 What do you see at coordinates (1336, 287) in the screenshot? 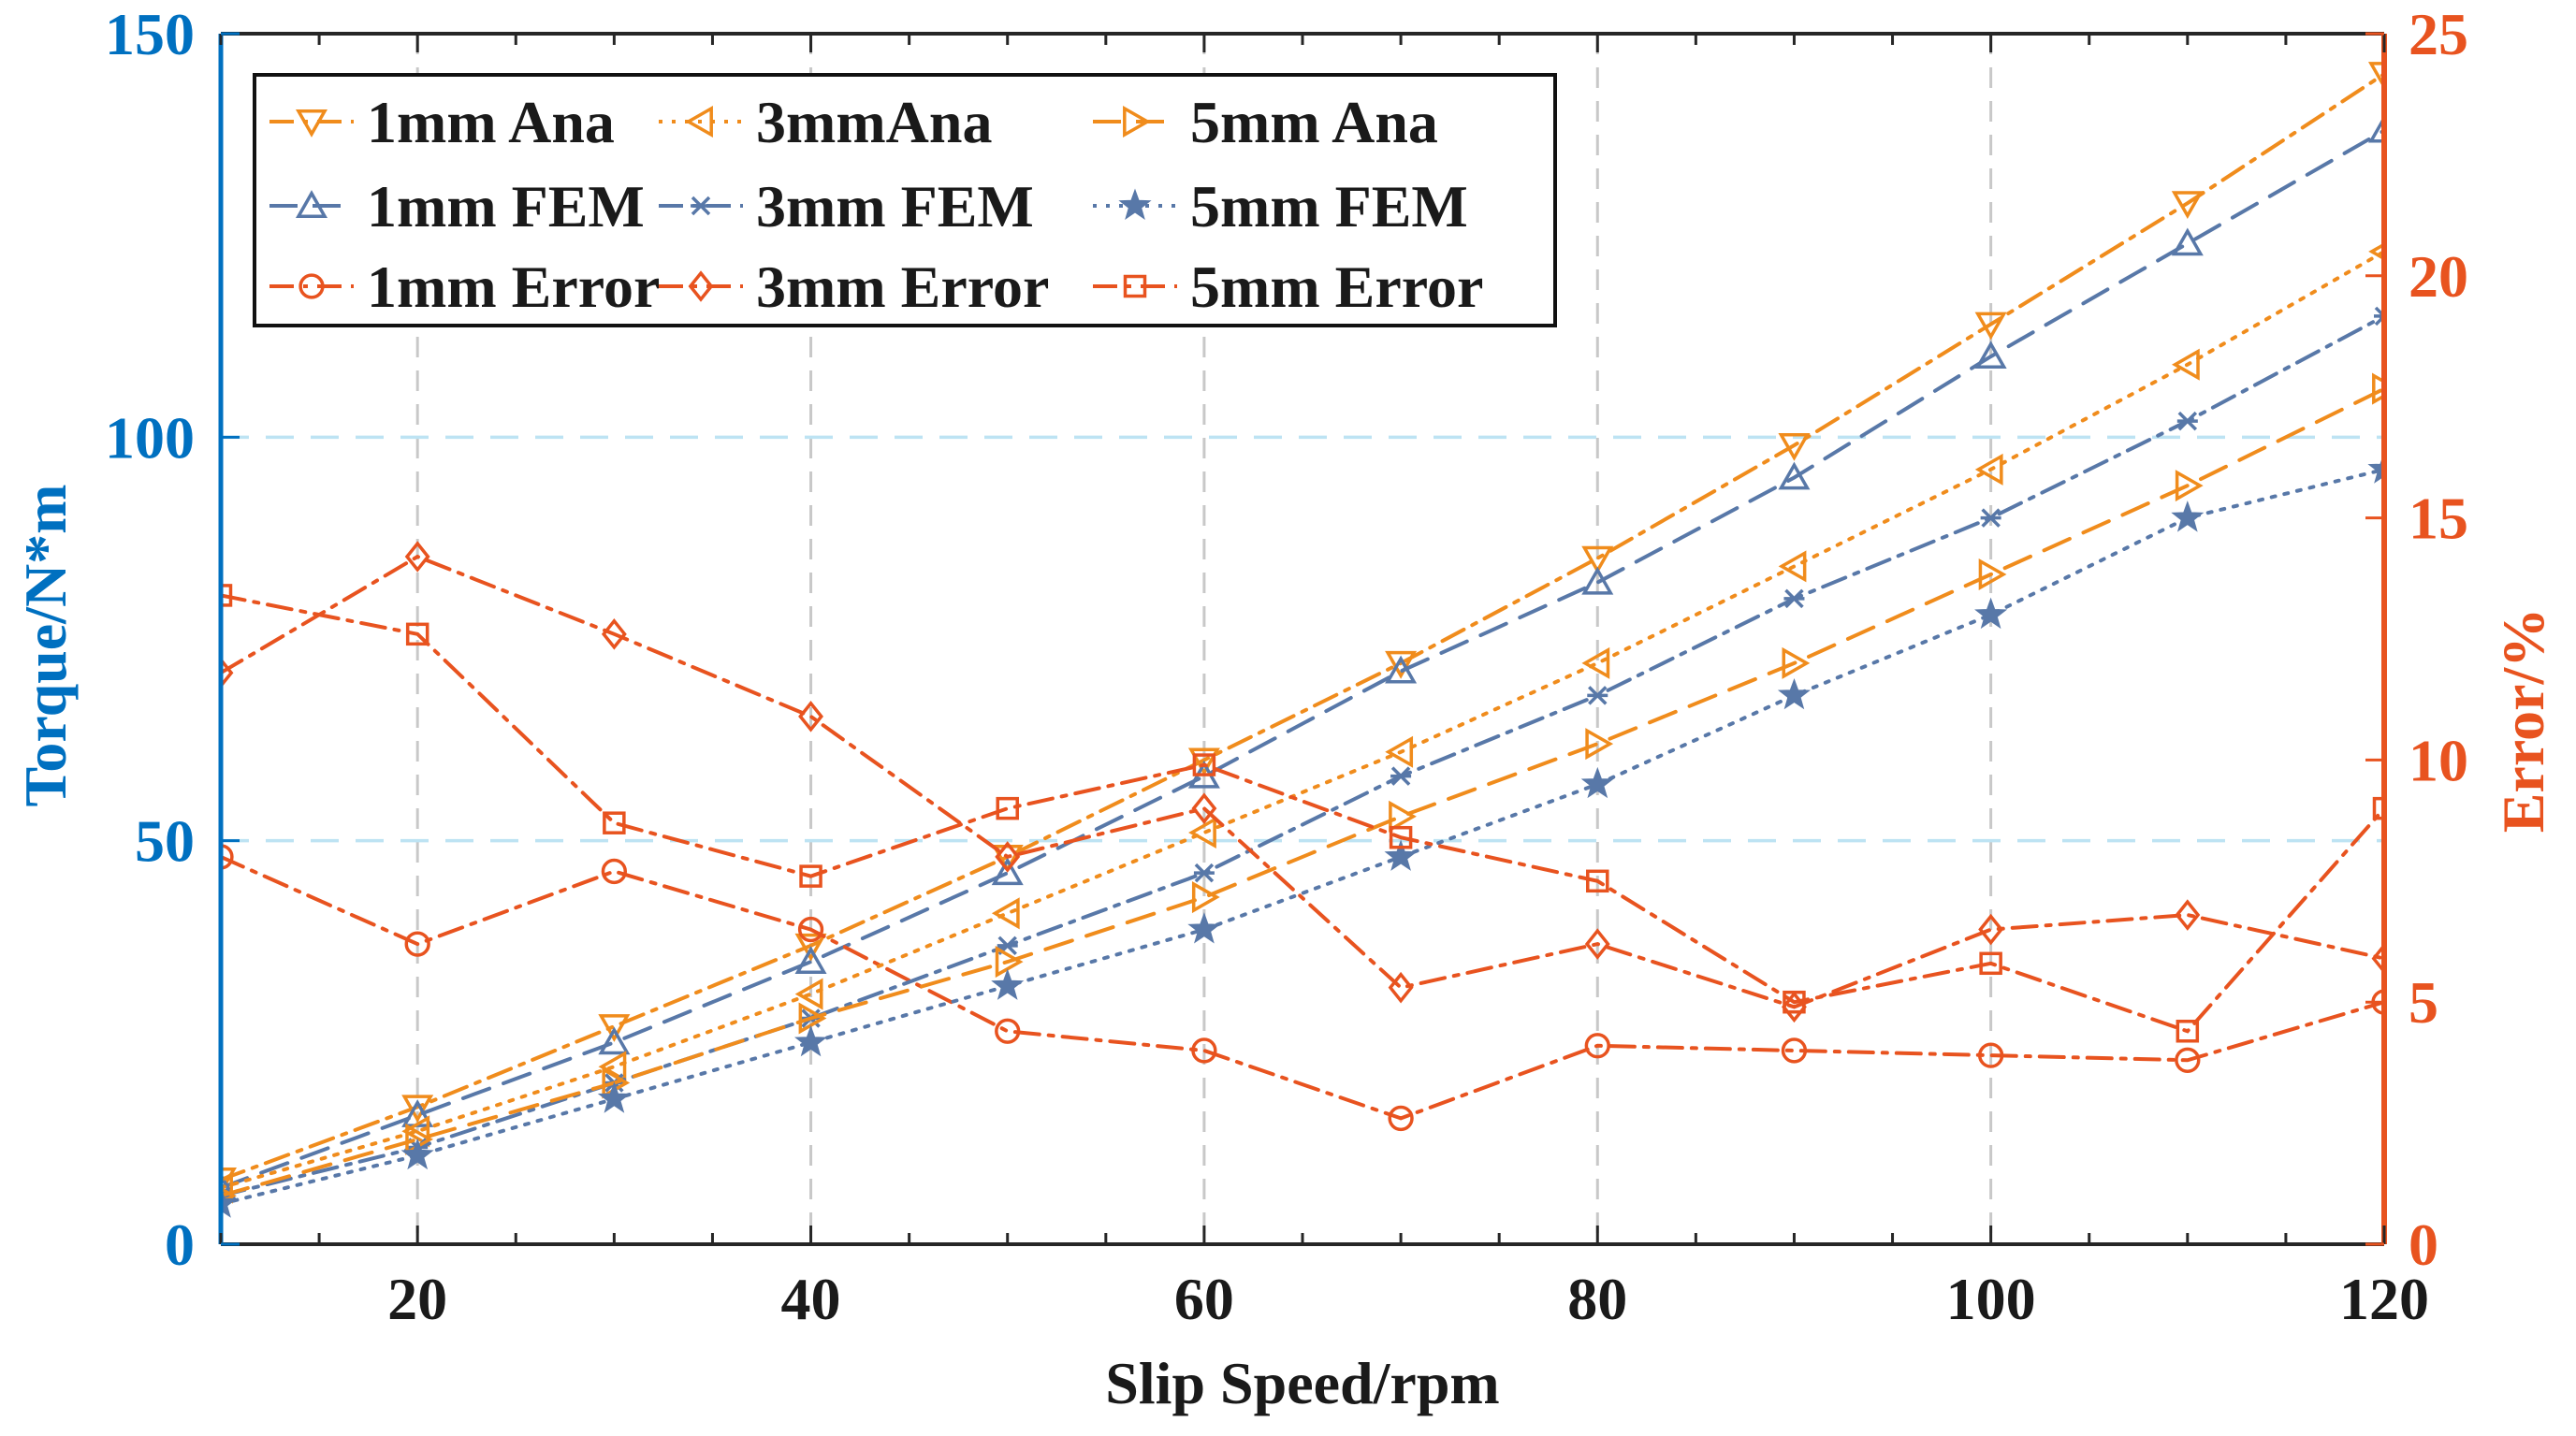
I see `legend-label: 5mm Error` at bounding box center [1336, 287].